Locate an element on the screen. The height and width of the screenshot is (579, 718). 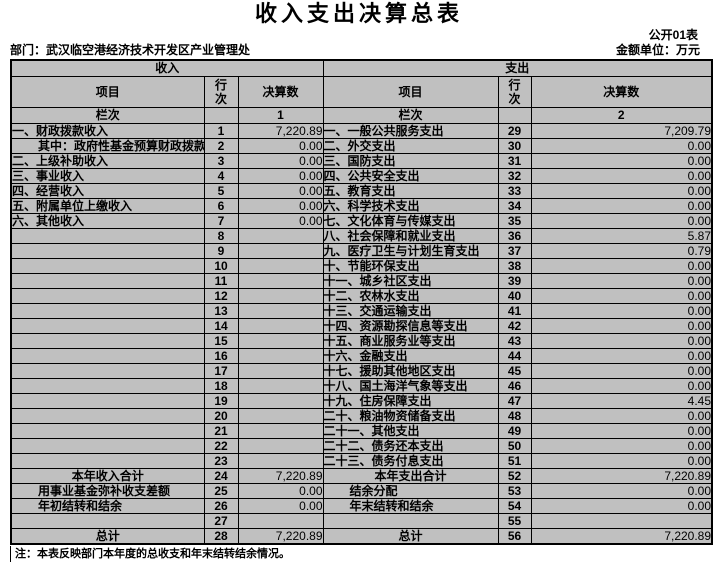
table-row: 18 十八、国土海洋气象等支出 46 0.00 is located at coordinates (361, 386).